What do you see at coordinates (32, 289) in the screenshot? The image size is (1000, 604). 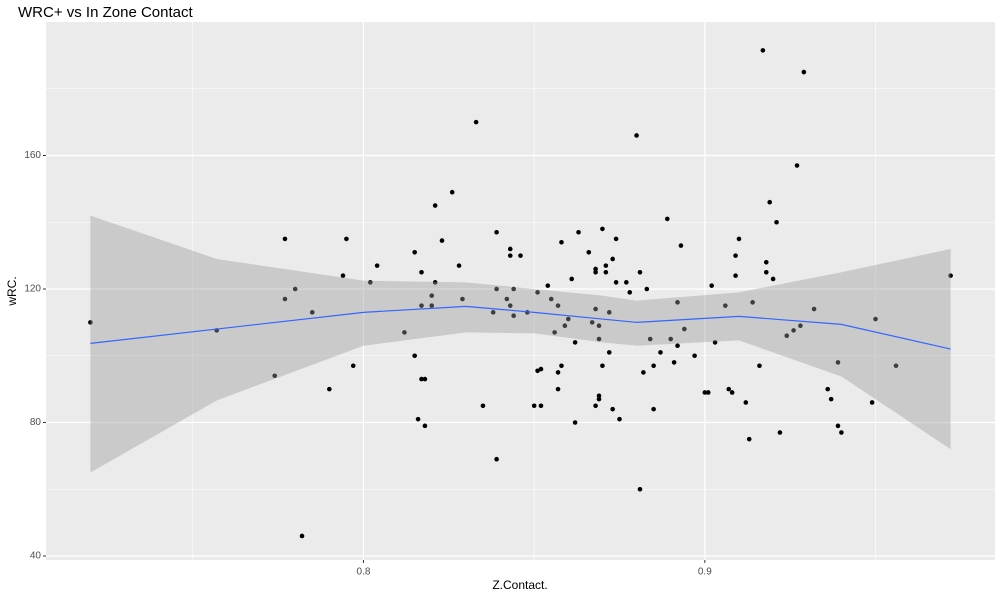 I see `y-tick-label: 120` at bounding box center [32, 289].